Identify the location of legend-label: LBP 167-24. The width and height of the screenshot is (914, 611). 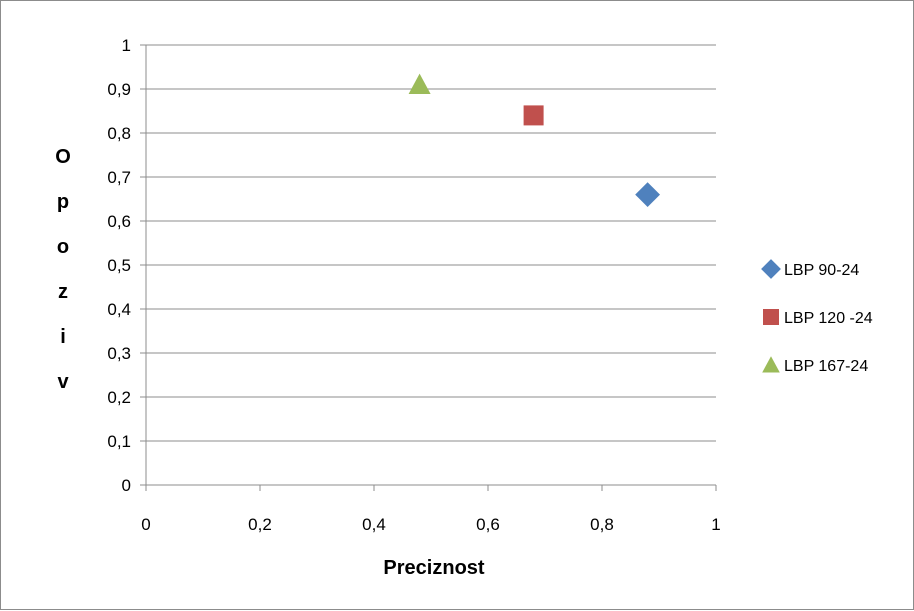
(826, 366).